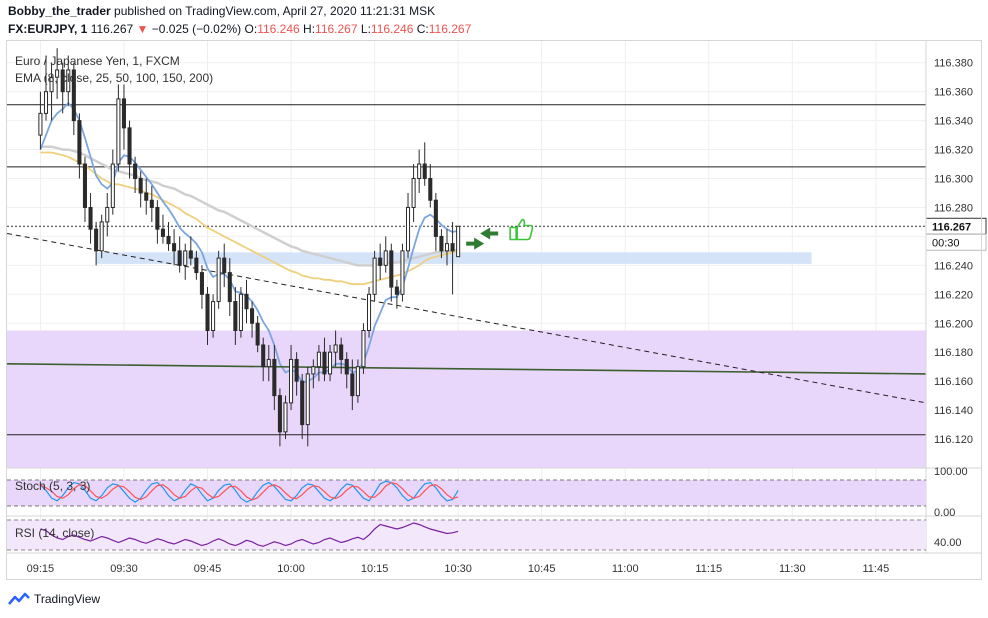  I want to click on low-value: 116.246, so click(392, 29).